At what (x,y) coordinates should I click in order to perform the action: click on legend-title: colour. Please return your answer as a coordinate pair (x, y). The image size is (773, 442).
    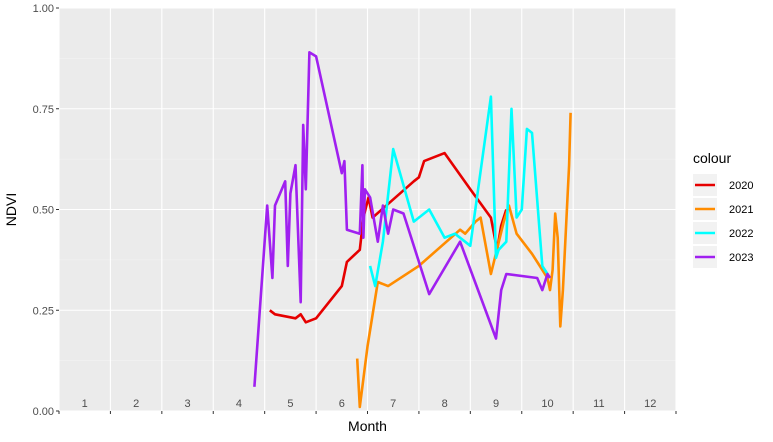
    Looking at the image, I should click on (712, 158).